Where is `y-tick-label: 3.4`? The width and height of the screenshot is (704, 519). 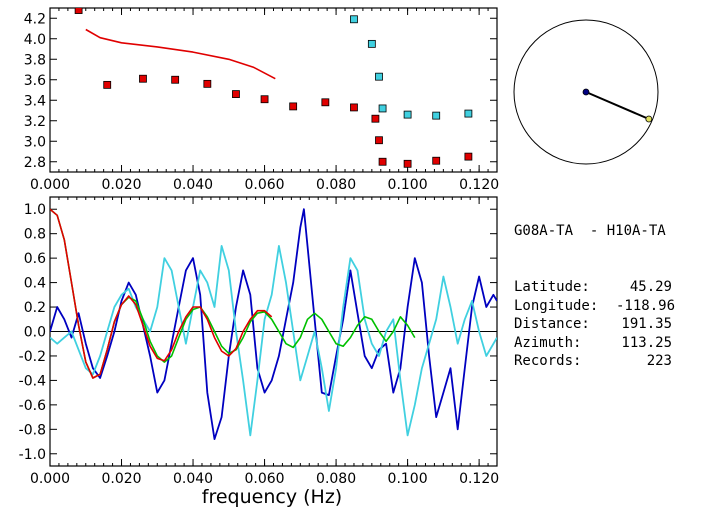
y-tick-label: 3.4 is located at coordinates (35, 101).